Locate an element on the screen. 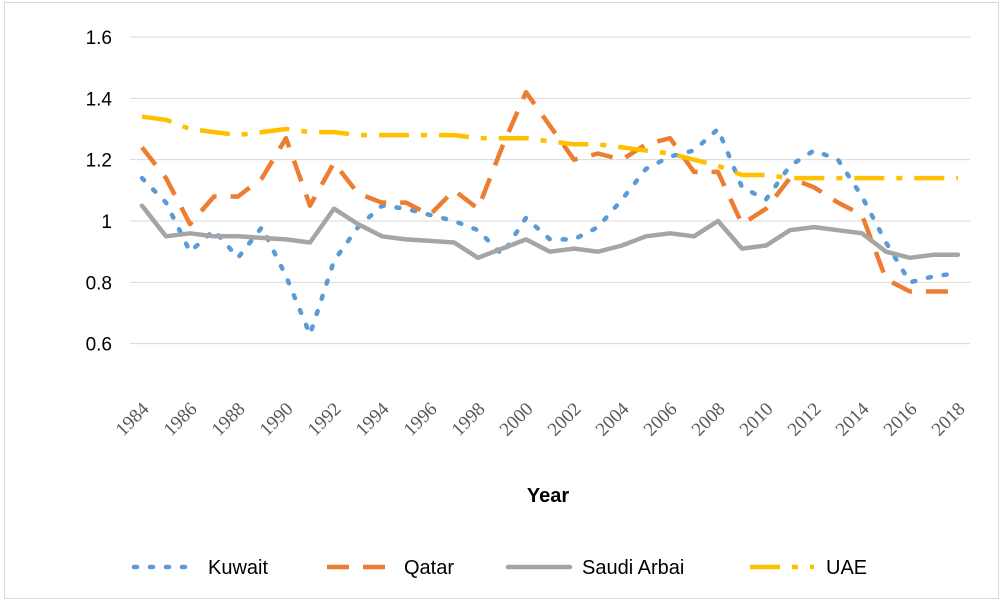 The height and width of the screenshot is (603, 1003). legend-label: UAE is located at coordinates (846, 568).